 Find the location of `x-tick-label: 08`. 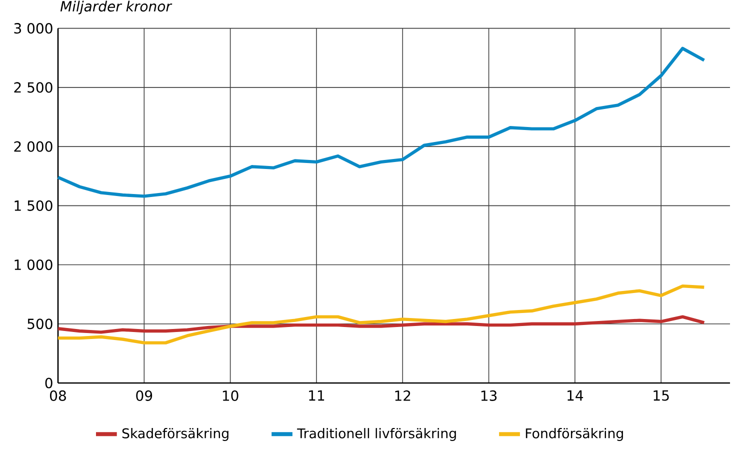

x-tick-label: 08 is located at coordinates (58, 395).